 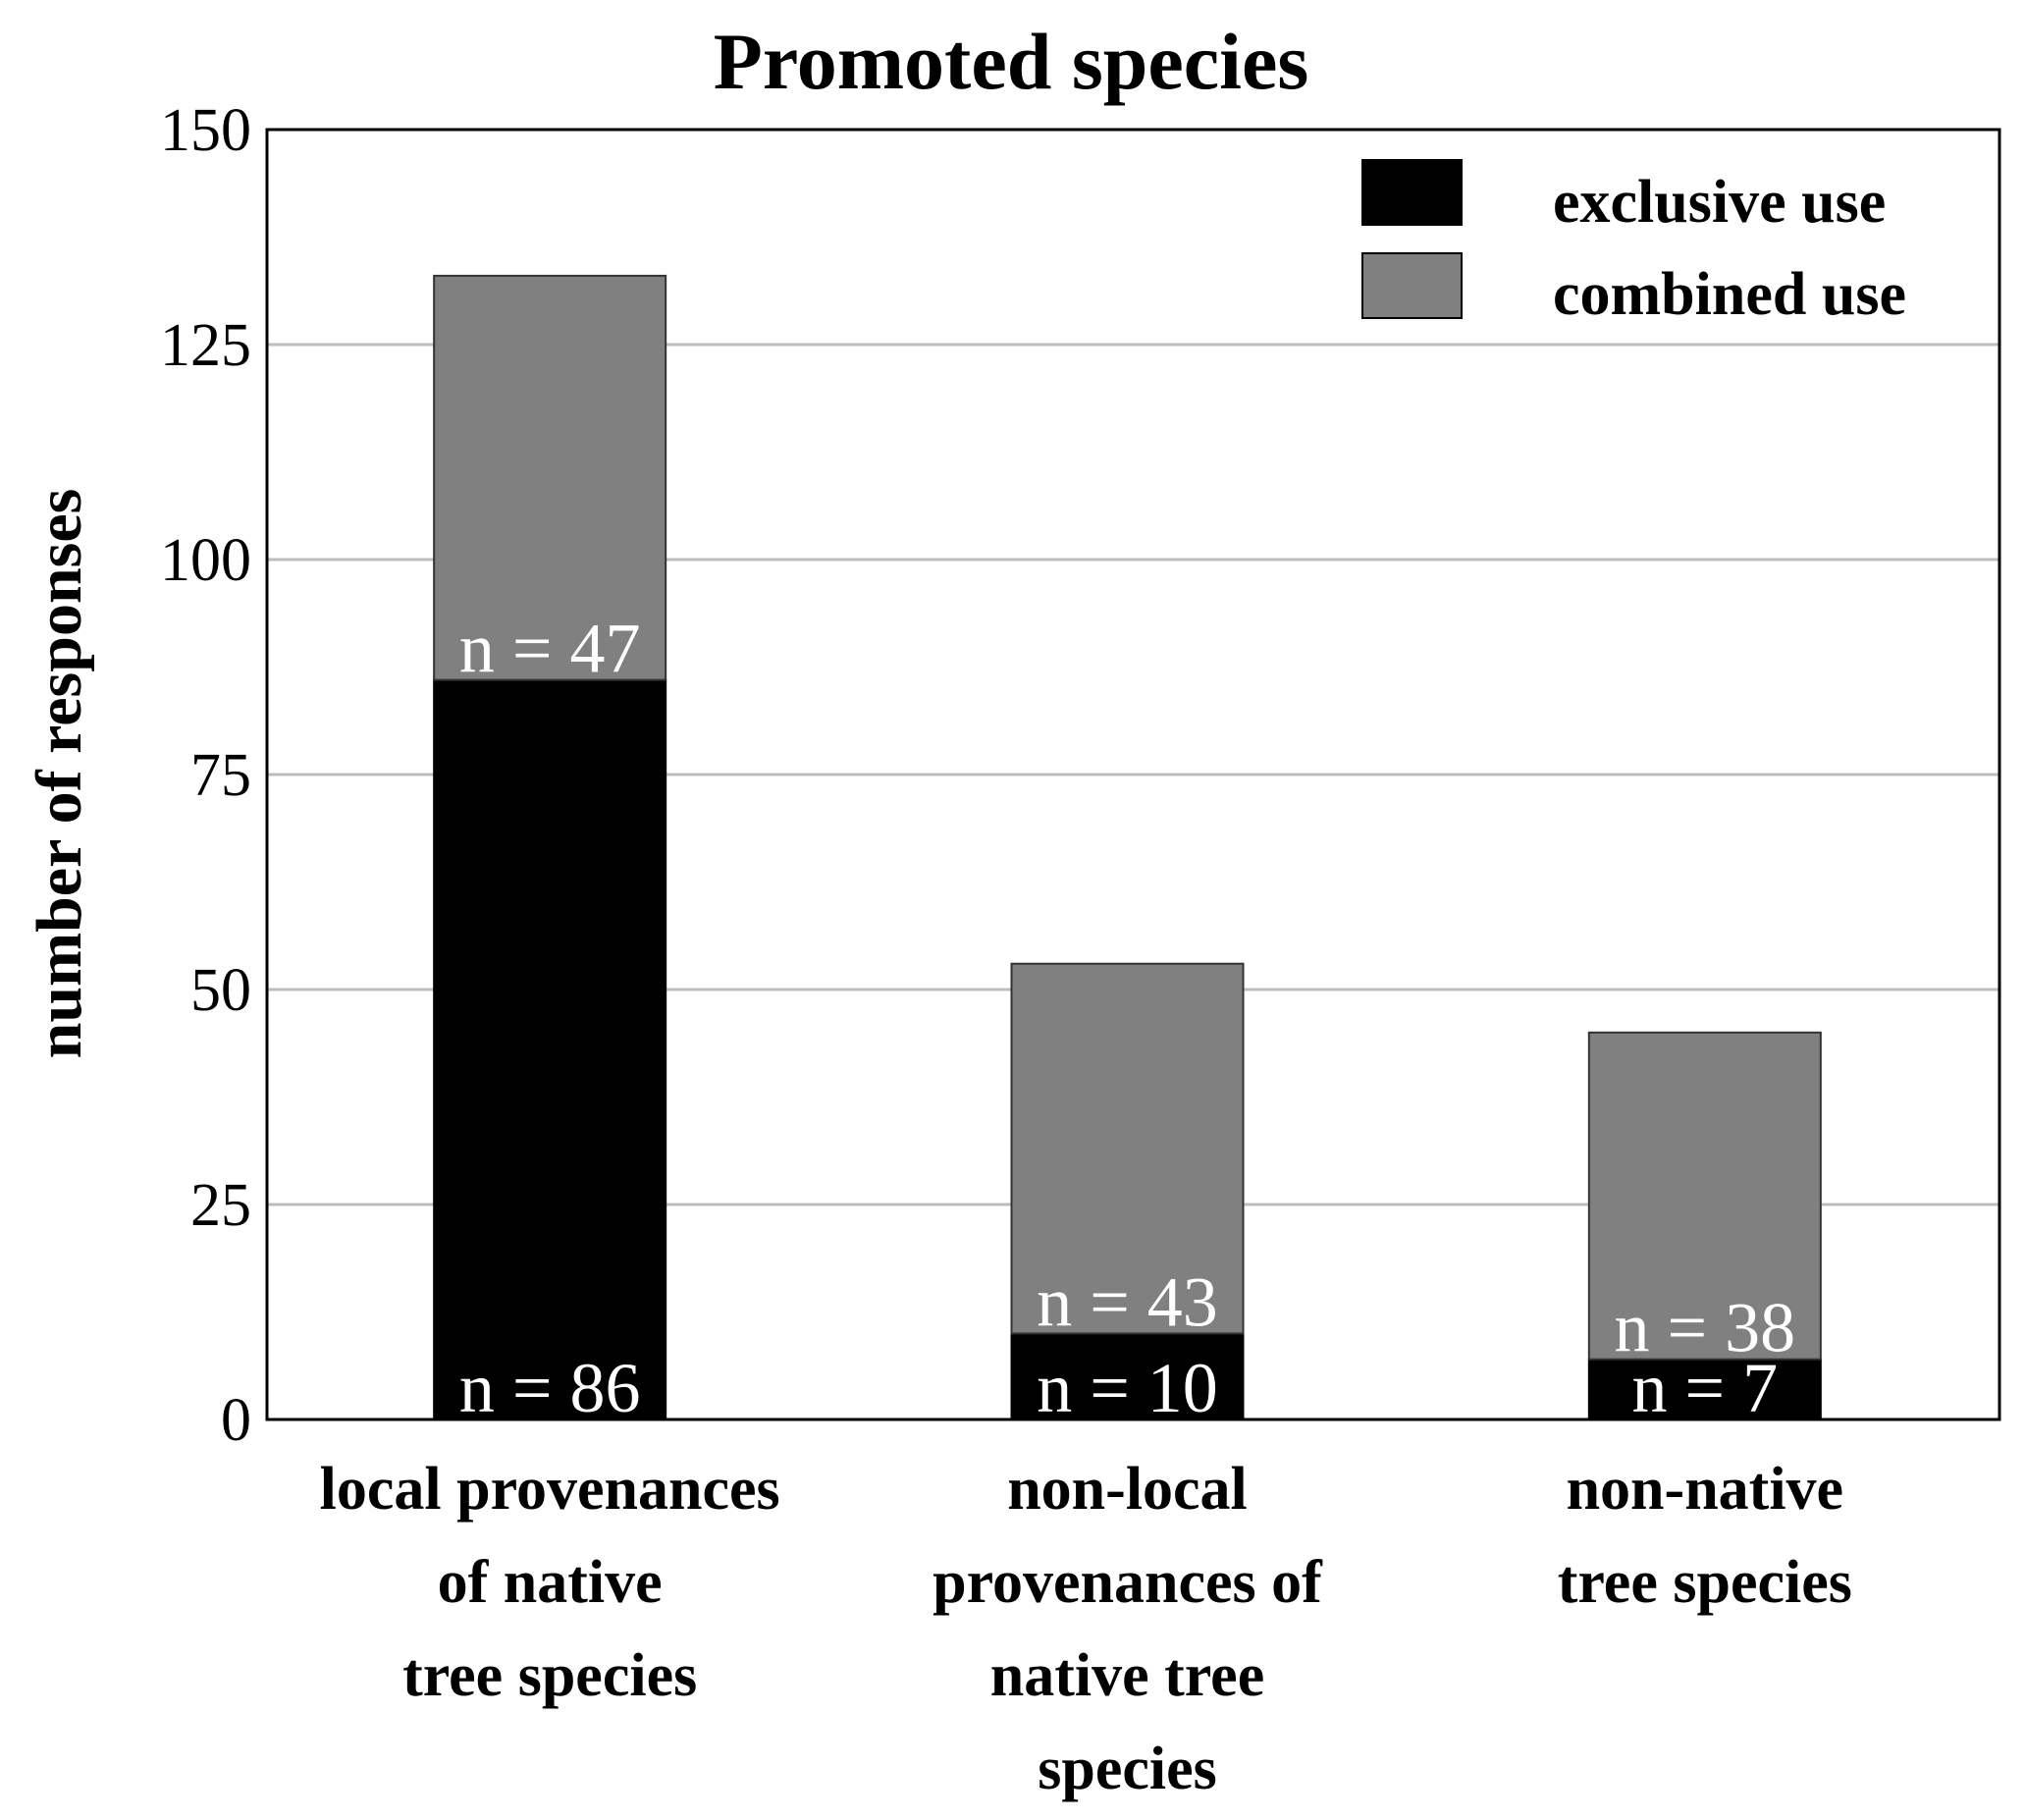 I want to click on data-label: n = 10, so click(x=1127, y=1388).